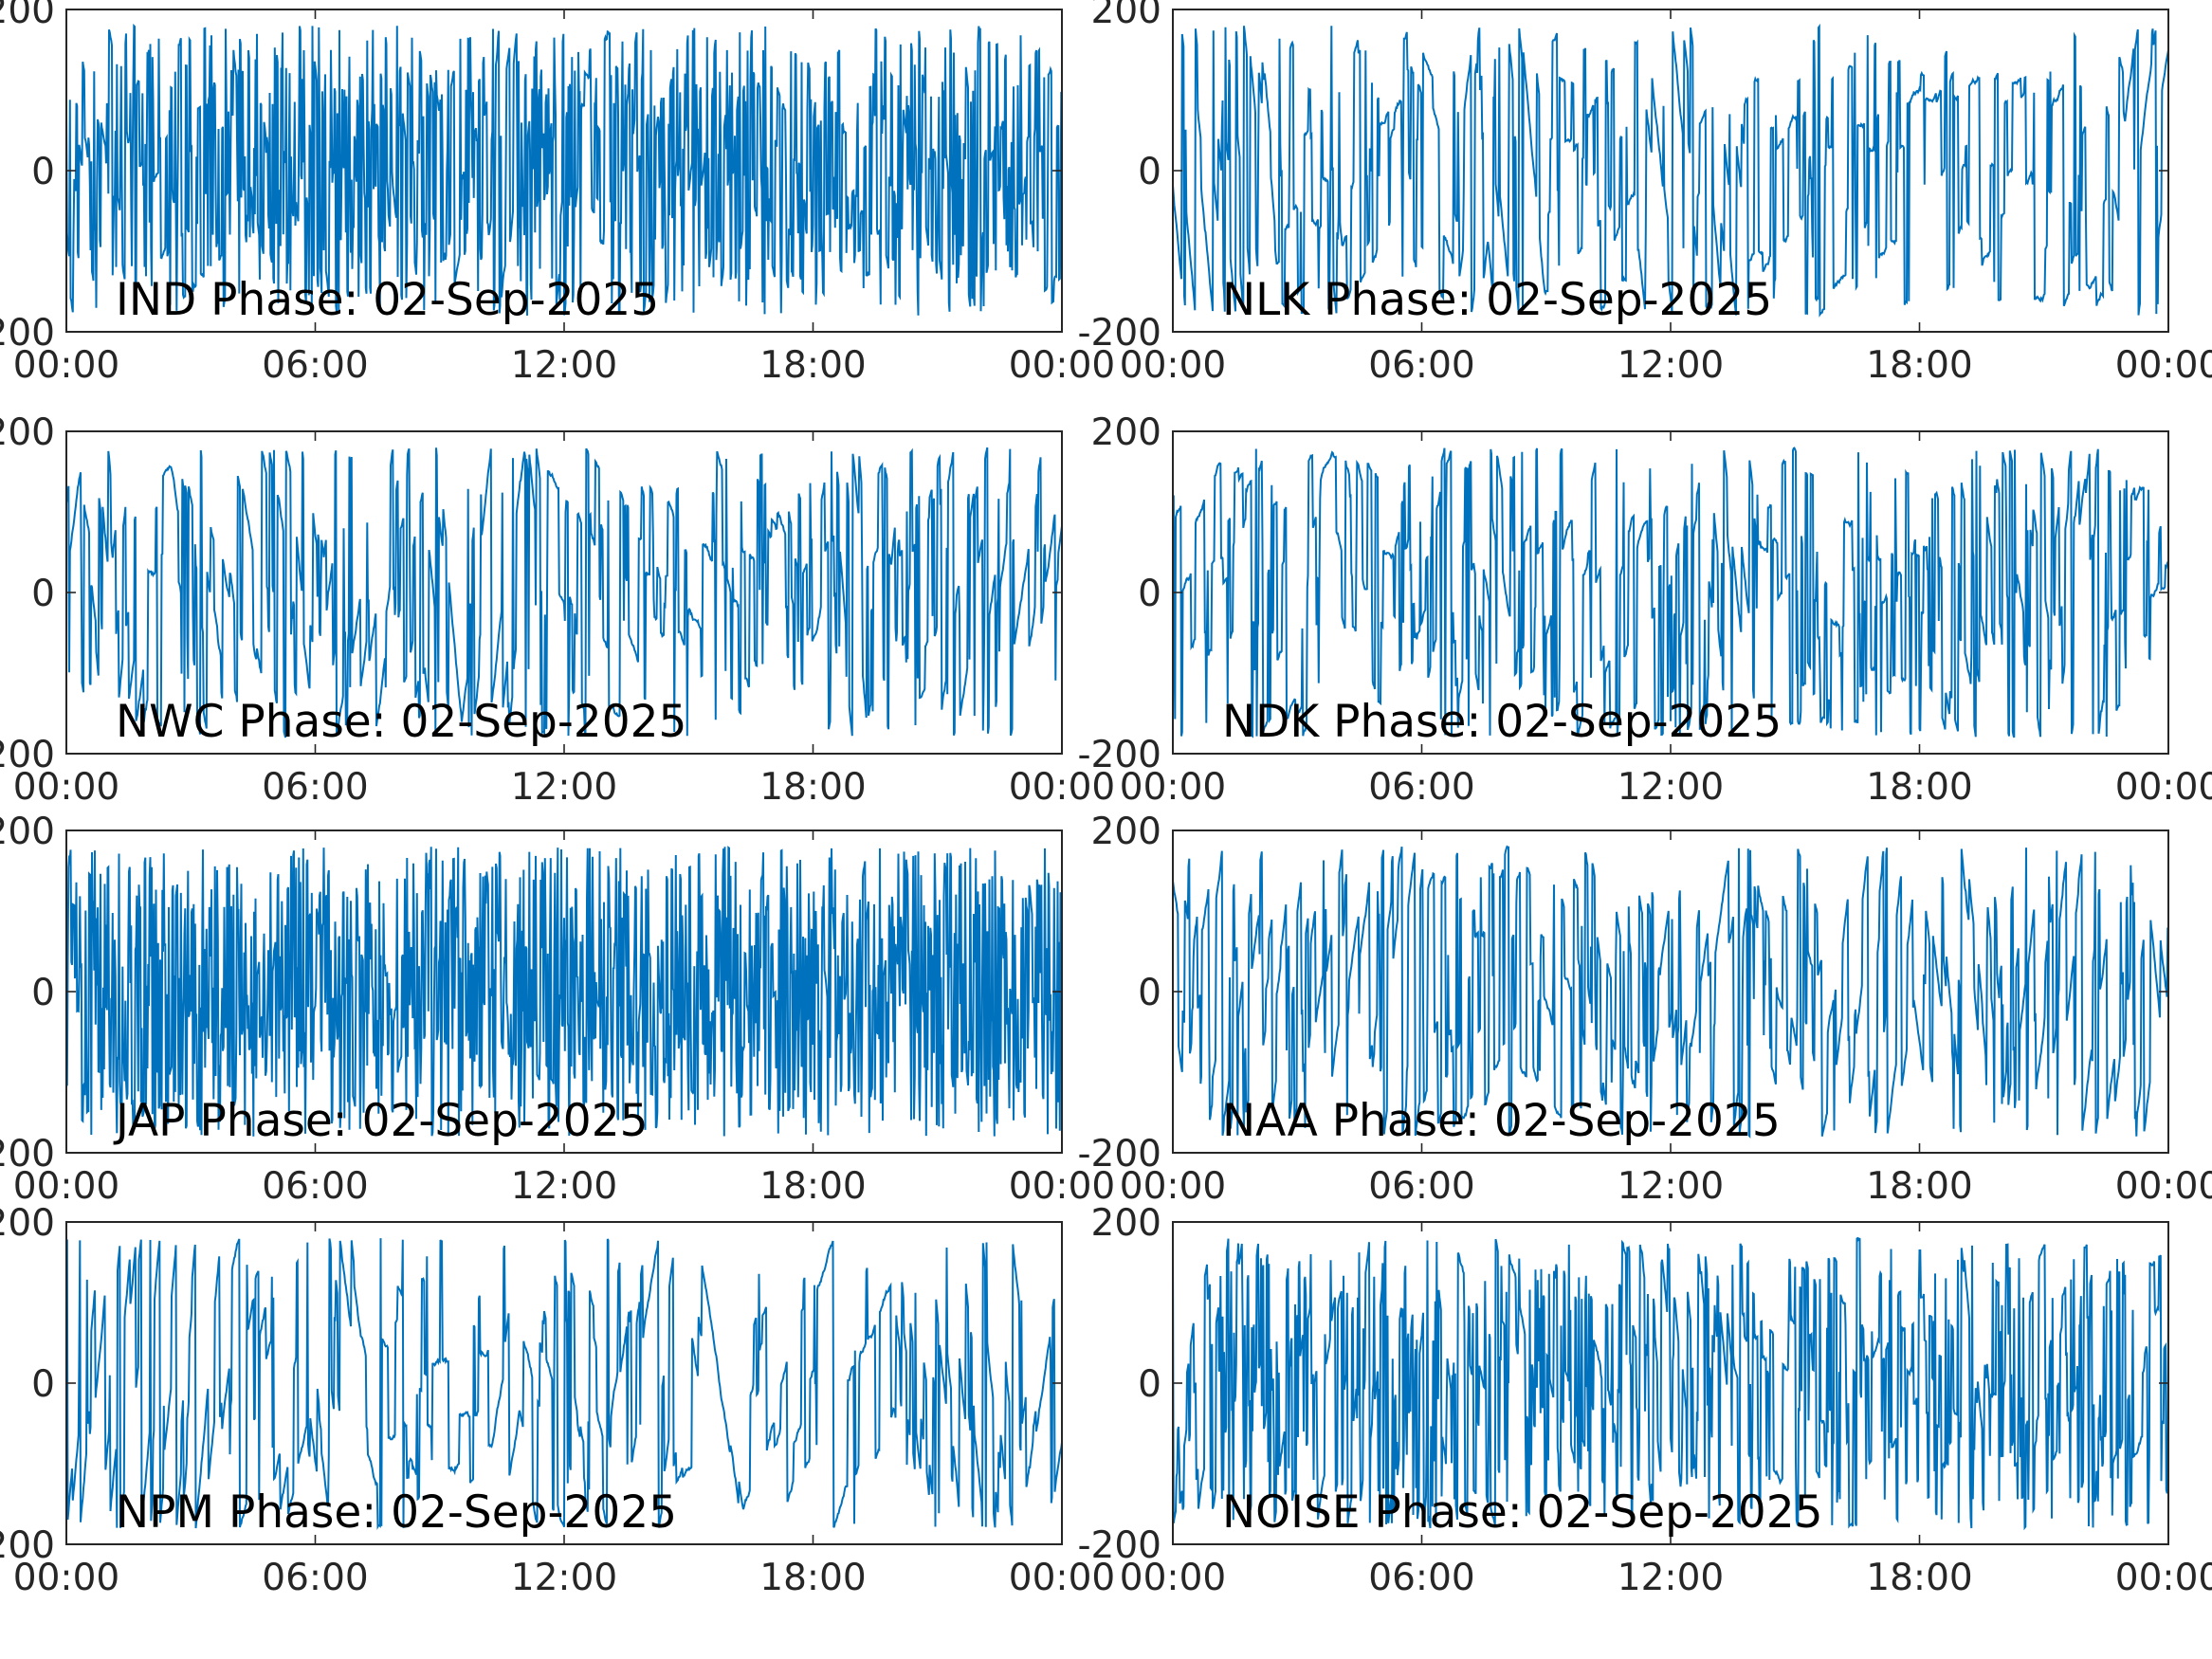  What do you see at coordinates (1670, 992) in the screenshot?
I see `series-trace-naa` at bounding box center [1670, 992].